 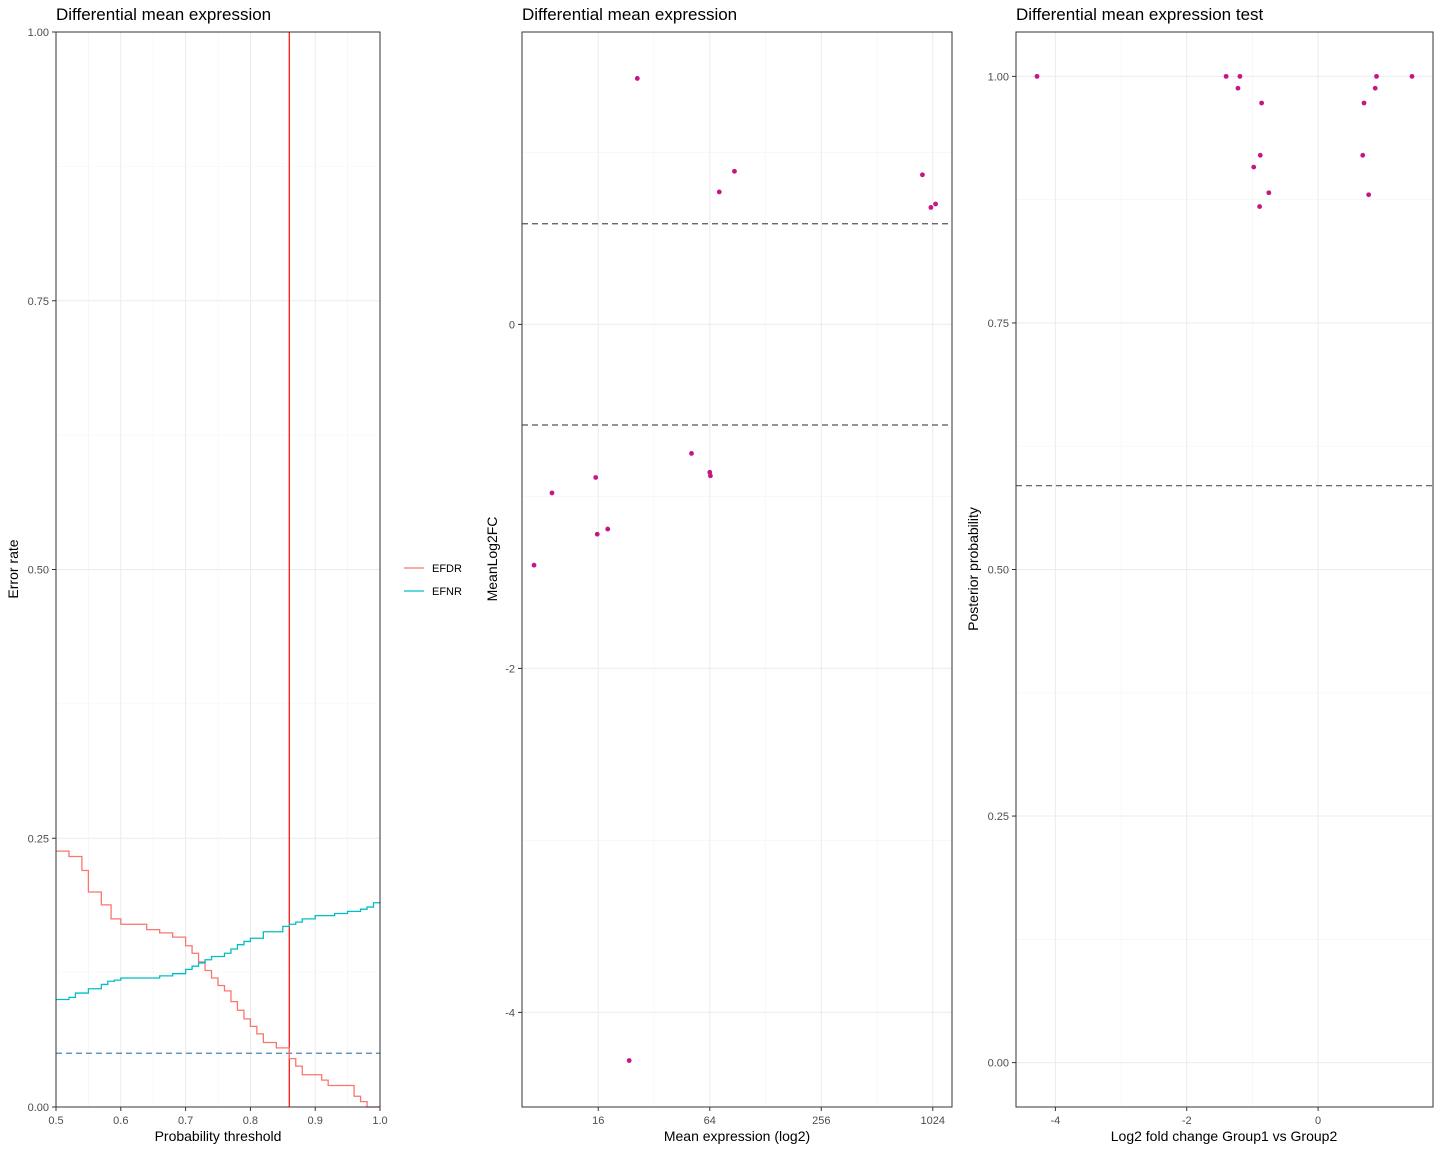 What do you see at coordinates (998, 571) in the screenshot?
I see `chart-3-y-tick-label-2: 0.50` at bounding box center [998, 571].